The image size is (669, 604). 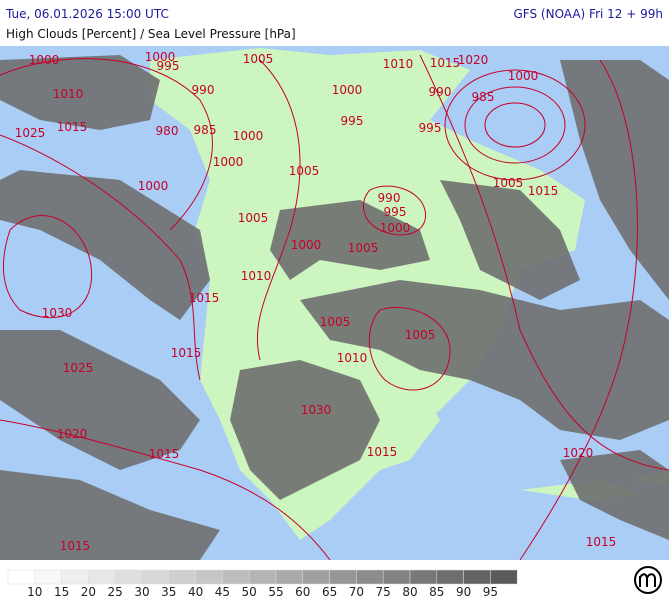 I want to click on colorbar-tick-label: 50, so click(x=249, y=592).